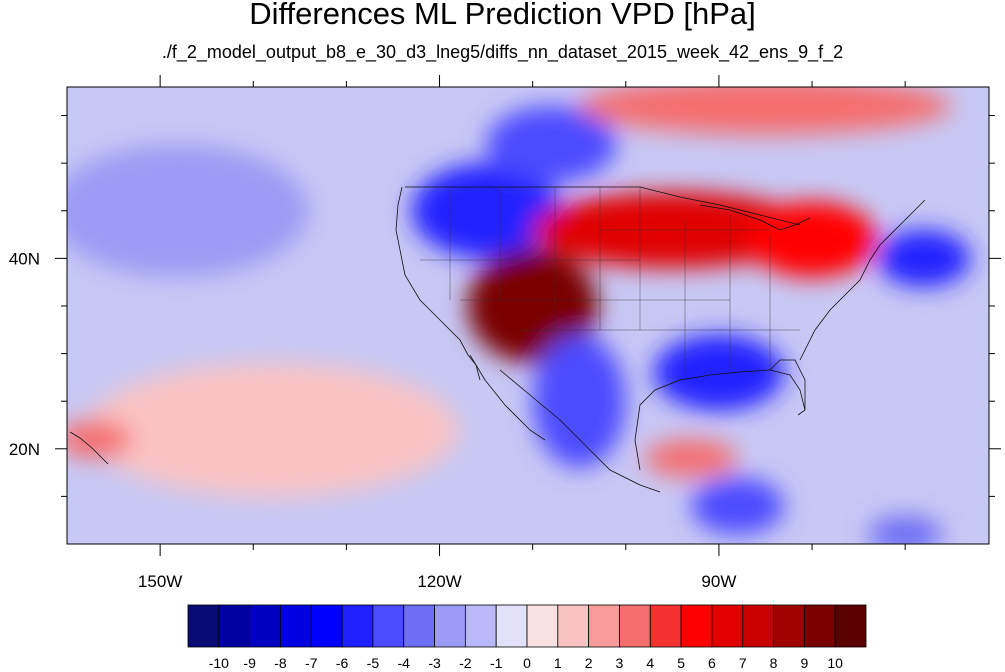 This screenshot has width=1005, height=672. I want to click on us-east-coast, so click(862, 280).